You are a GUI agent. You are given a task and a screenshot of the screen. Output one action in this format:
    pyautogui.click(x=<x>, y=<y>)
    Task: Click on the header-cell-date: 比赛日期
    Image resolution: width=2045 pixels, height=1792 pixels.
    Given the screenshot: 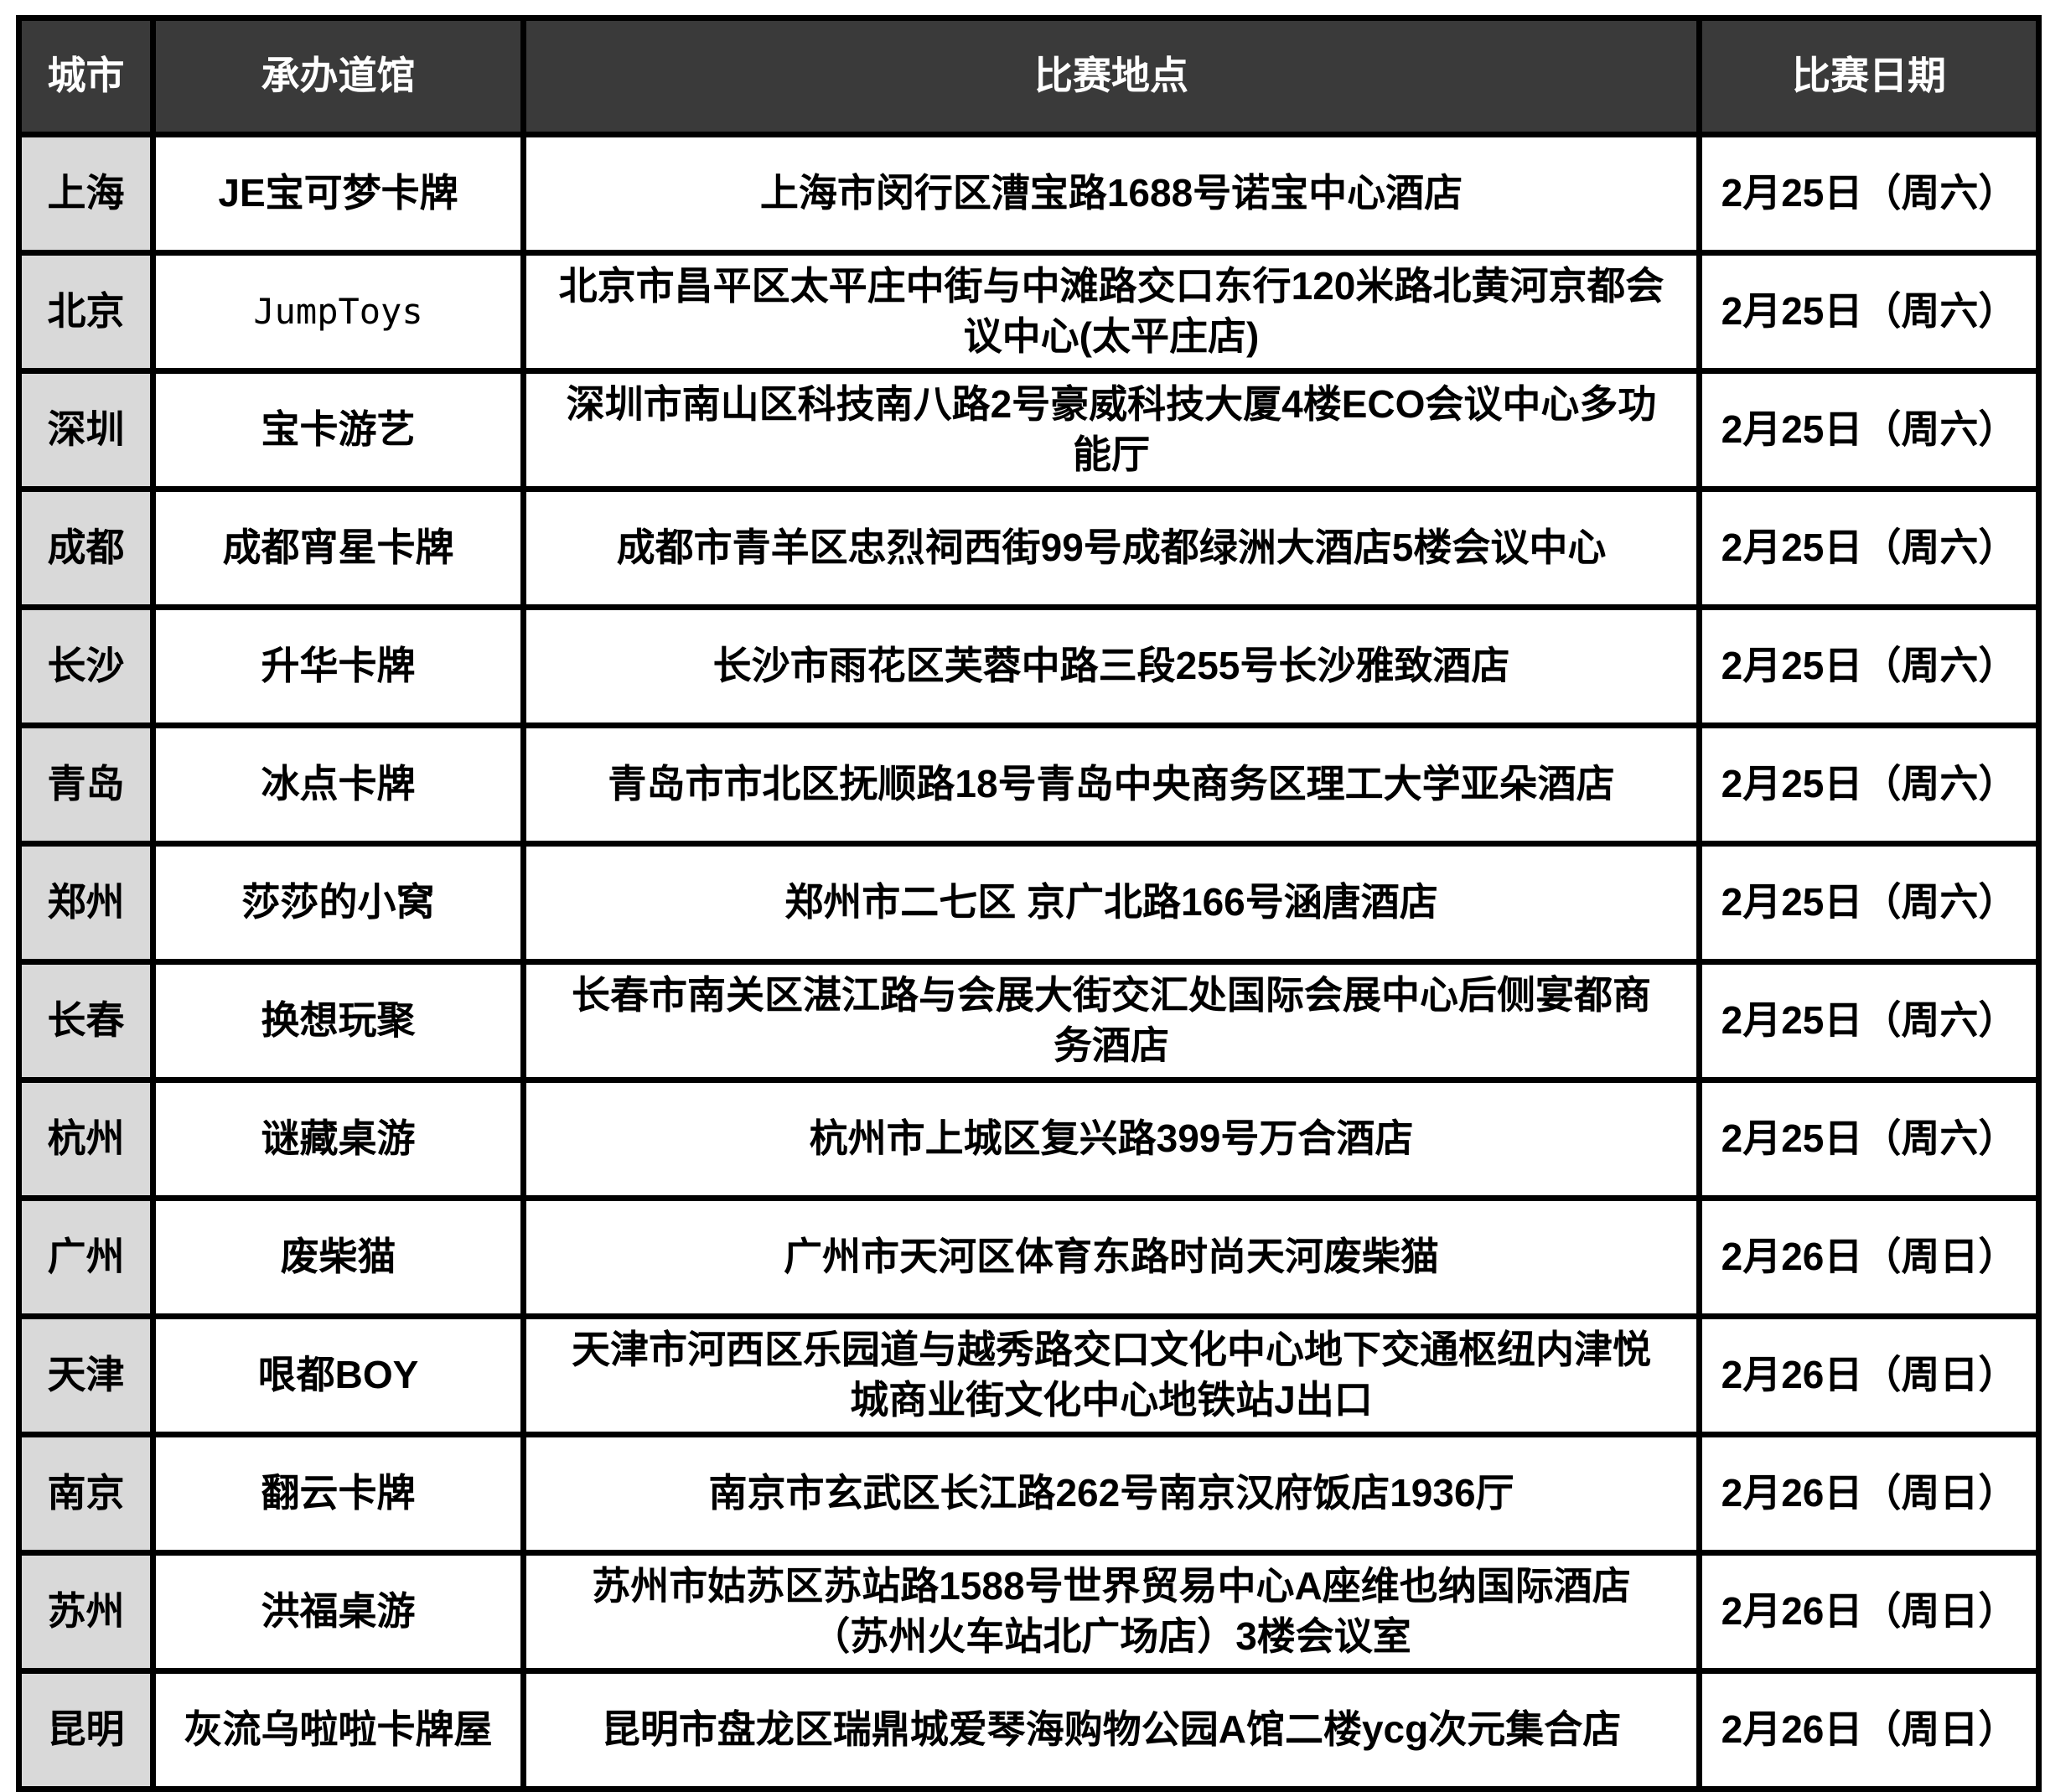 What is the action you would take?
    pyautogui.click(x=1869, y=76)
    